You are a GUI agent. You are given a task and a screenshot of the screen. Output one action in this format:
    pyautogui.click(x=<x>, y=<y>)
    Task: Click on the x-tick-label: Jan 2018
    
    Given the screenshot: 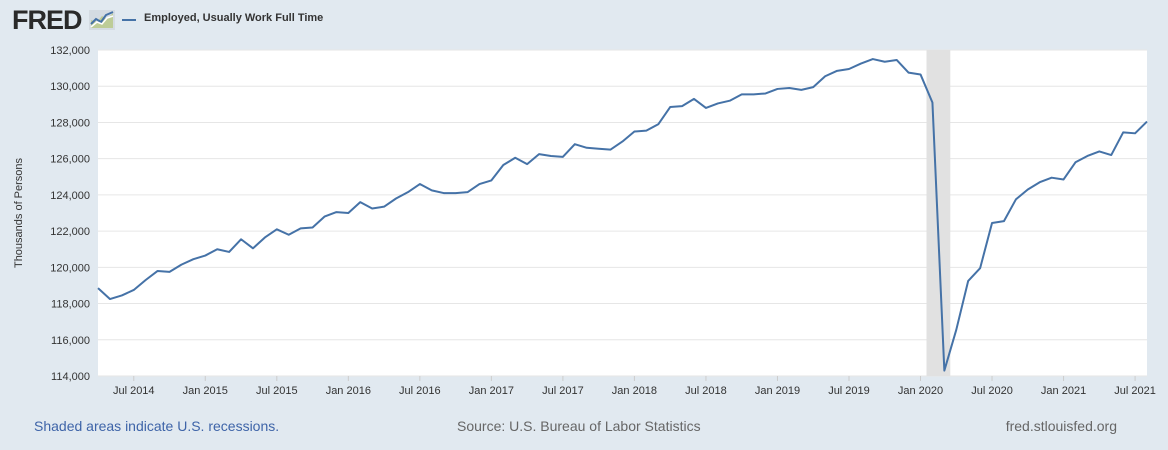 What is the action you would take?
    pyautogui.click(x=634, y=391)
    